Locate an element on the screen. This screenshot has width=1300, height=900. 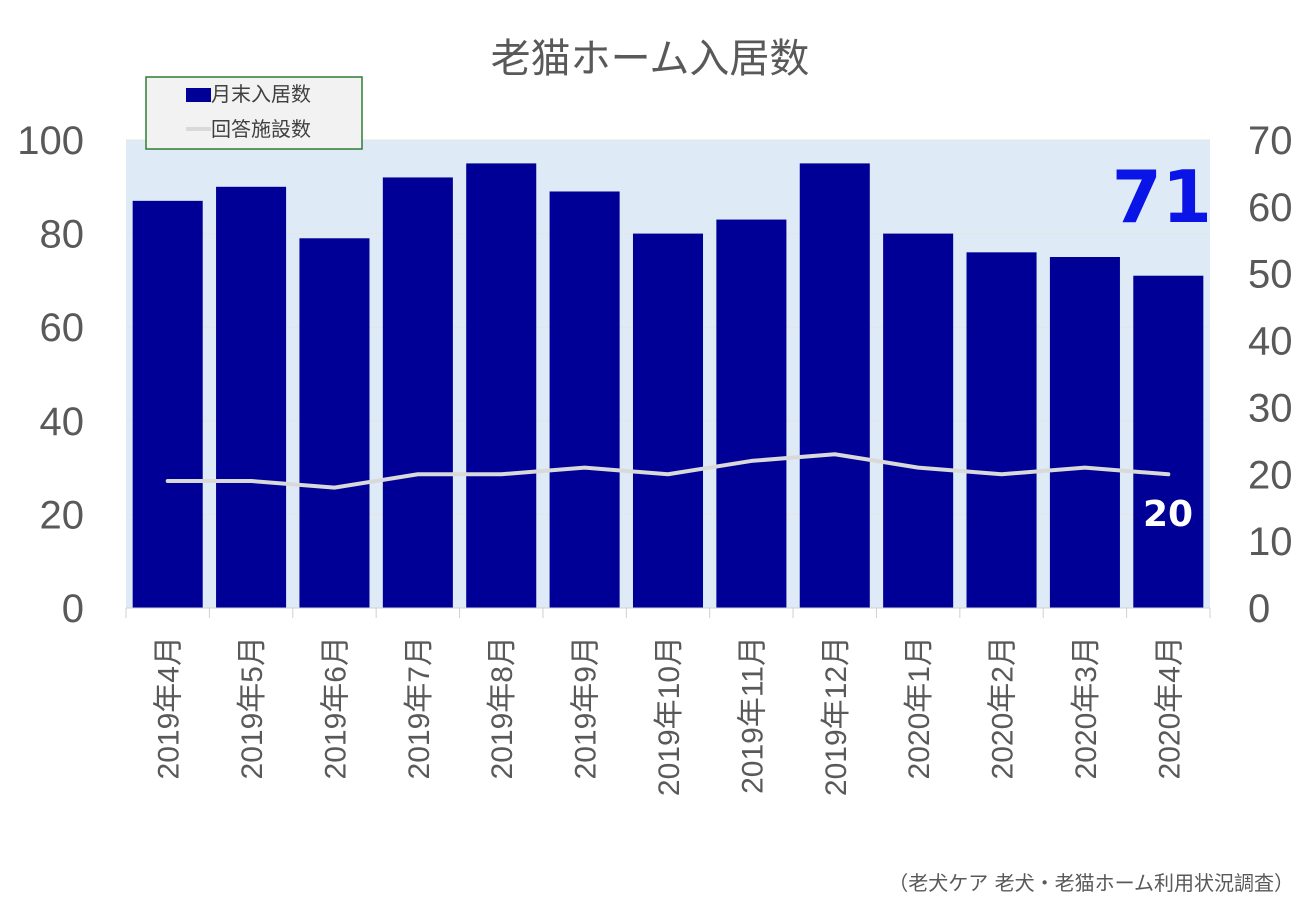
y-left-tick-label: 0 is located at coordinates (73, 609).